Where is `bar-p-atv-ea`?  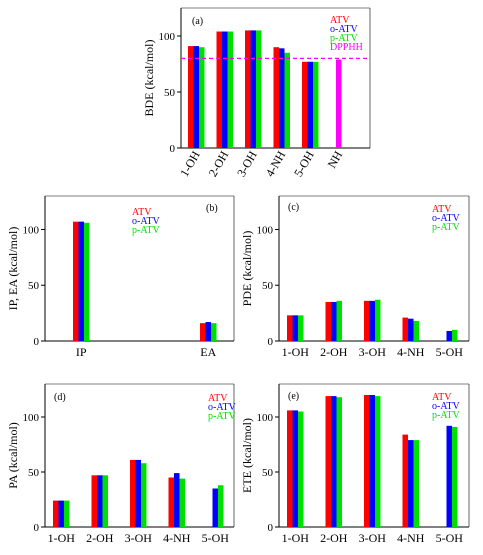 bar-p-atv-ea is located at coordinates (214, 332).